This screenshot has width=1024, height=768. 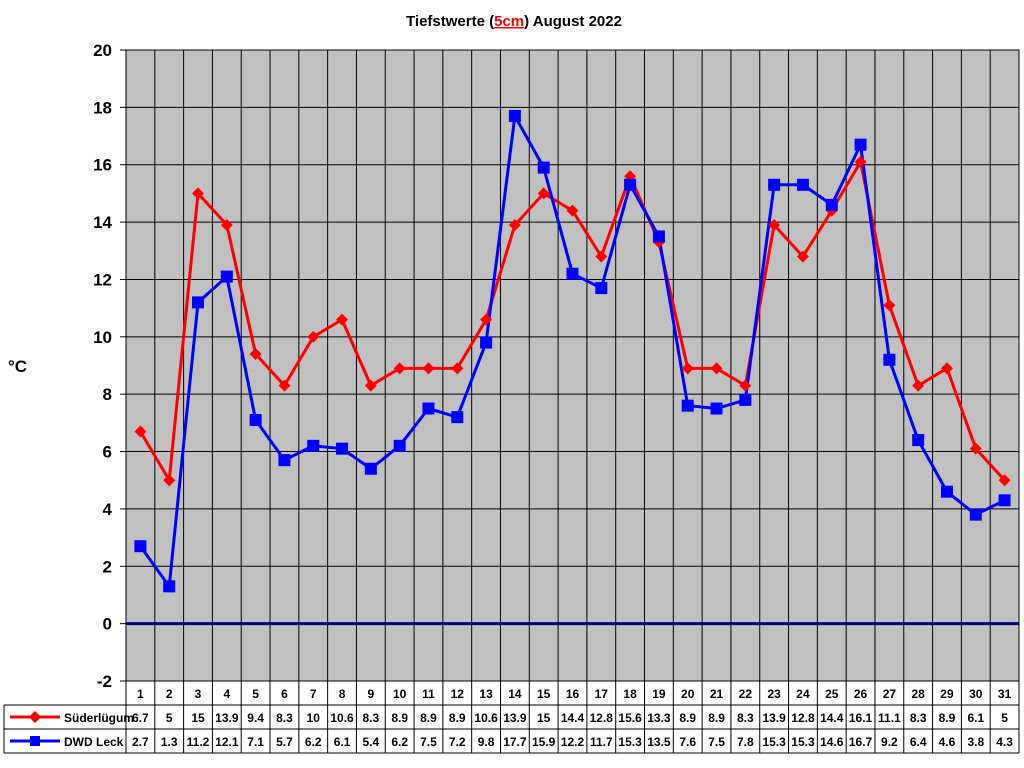 What do you see at coordinates (198, 694) in the screenshot?
I see `x-tick-label: 3` at bounding box center [198, 694].